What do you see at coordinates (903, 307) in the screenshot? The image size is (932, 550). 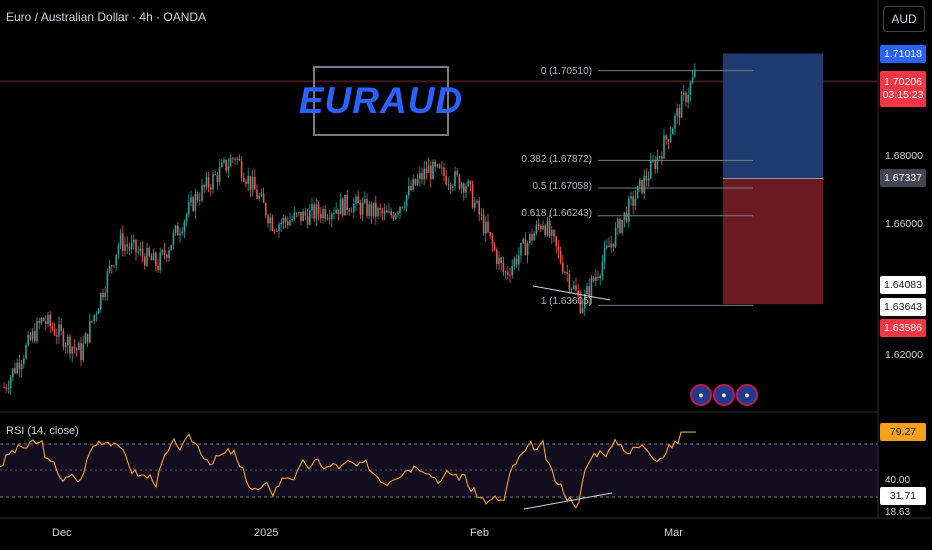 I see `stop-price-tag: 1.63643` at bounding box center [903, 307].